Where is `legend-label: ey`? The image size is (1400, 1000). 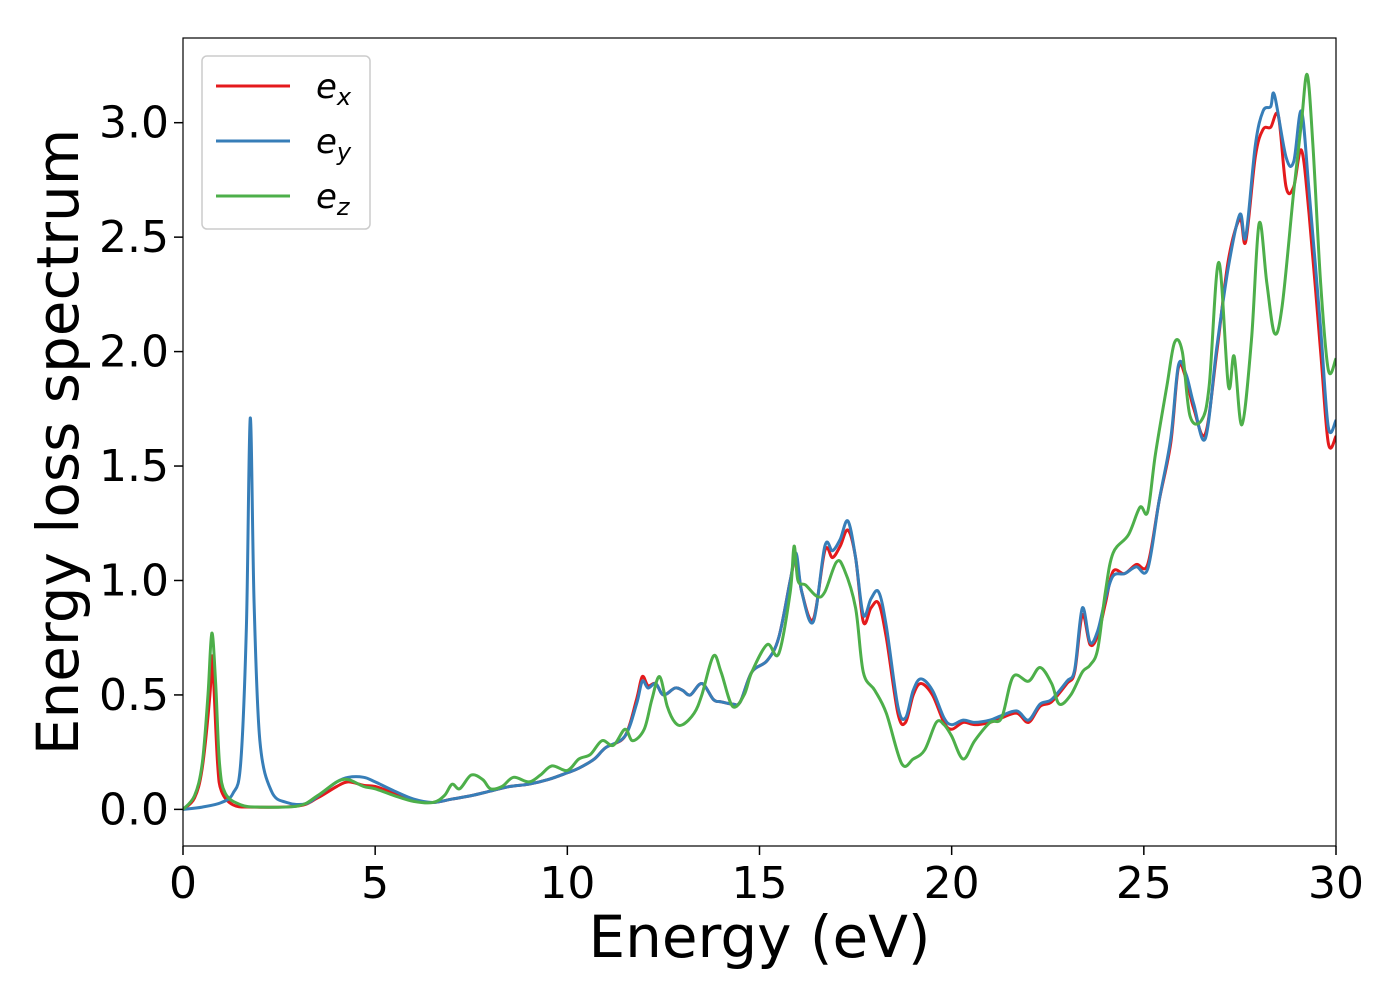
legend-label: ey is located at coordinates (334, 144).